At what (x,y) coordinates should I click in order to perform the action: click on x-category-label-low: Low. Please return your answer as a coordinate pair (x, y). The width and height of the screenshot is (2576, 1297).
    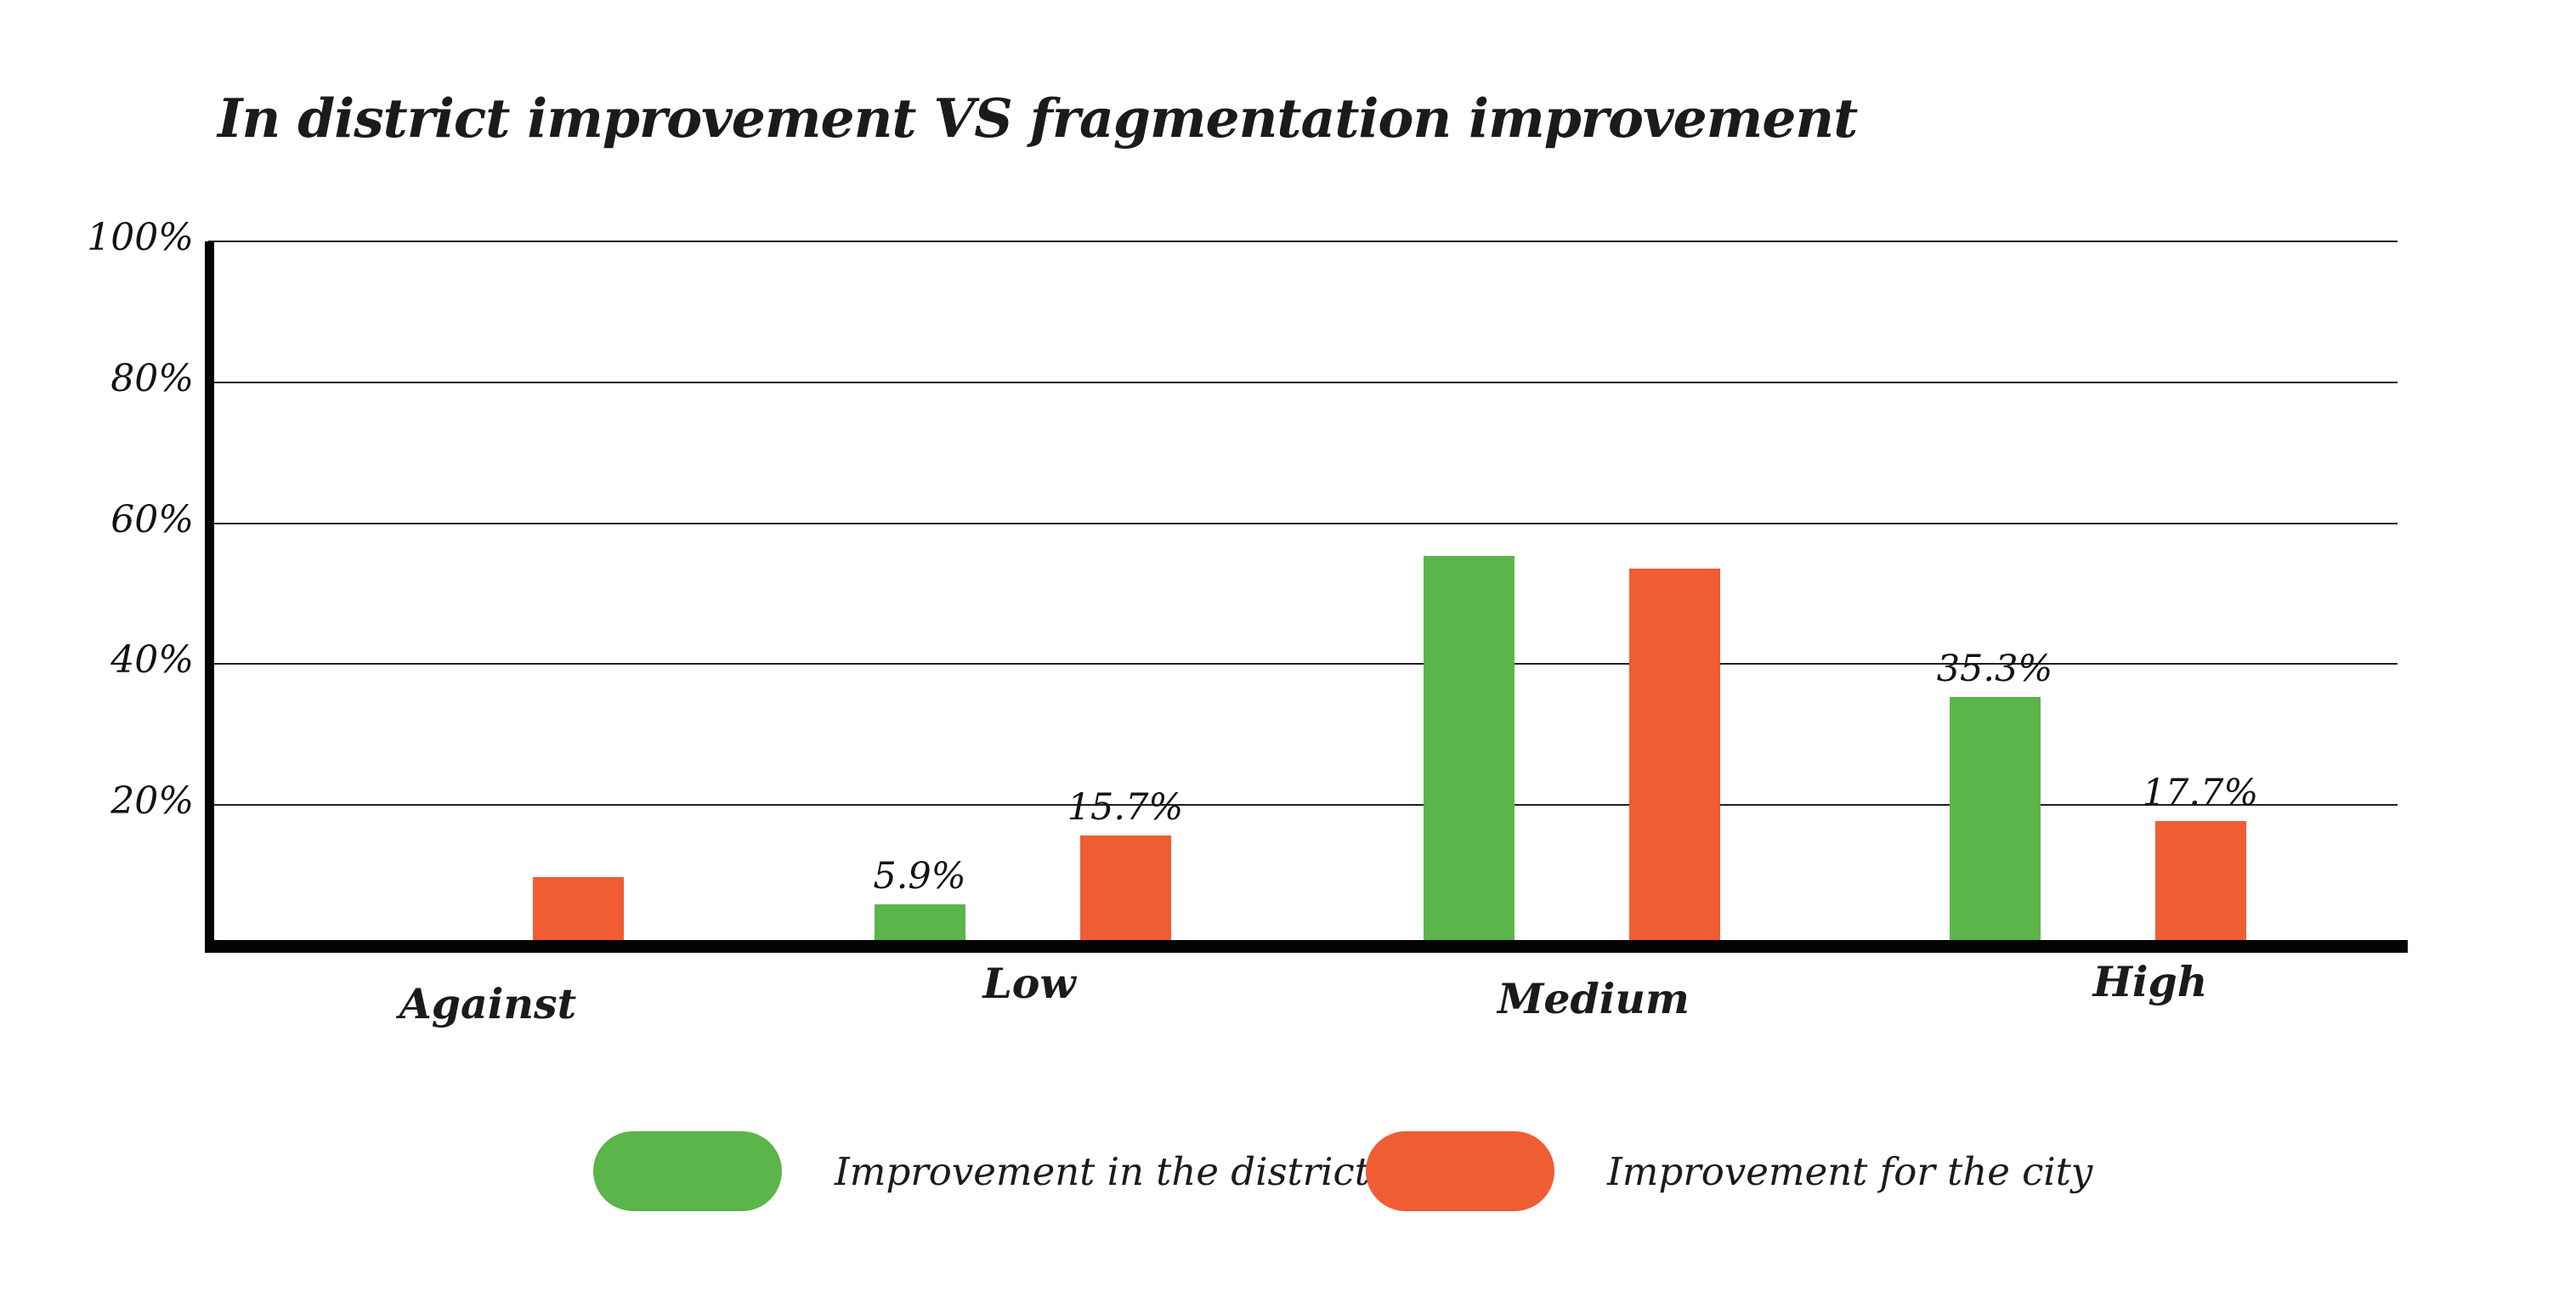
    Looking at the image, I should click on (1029, 984).